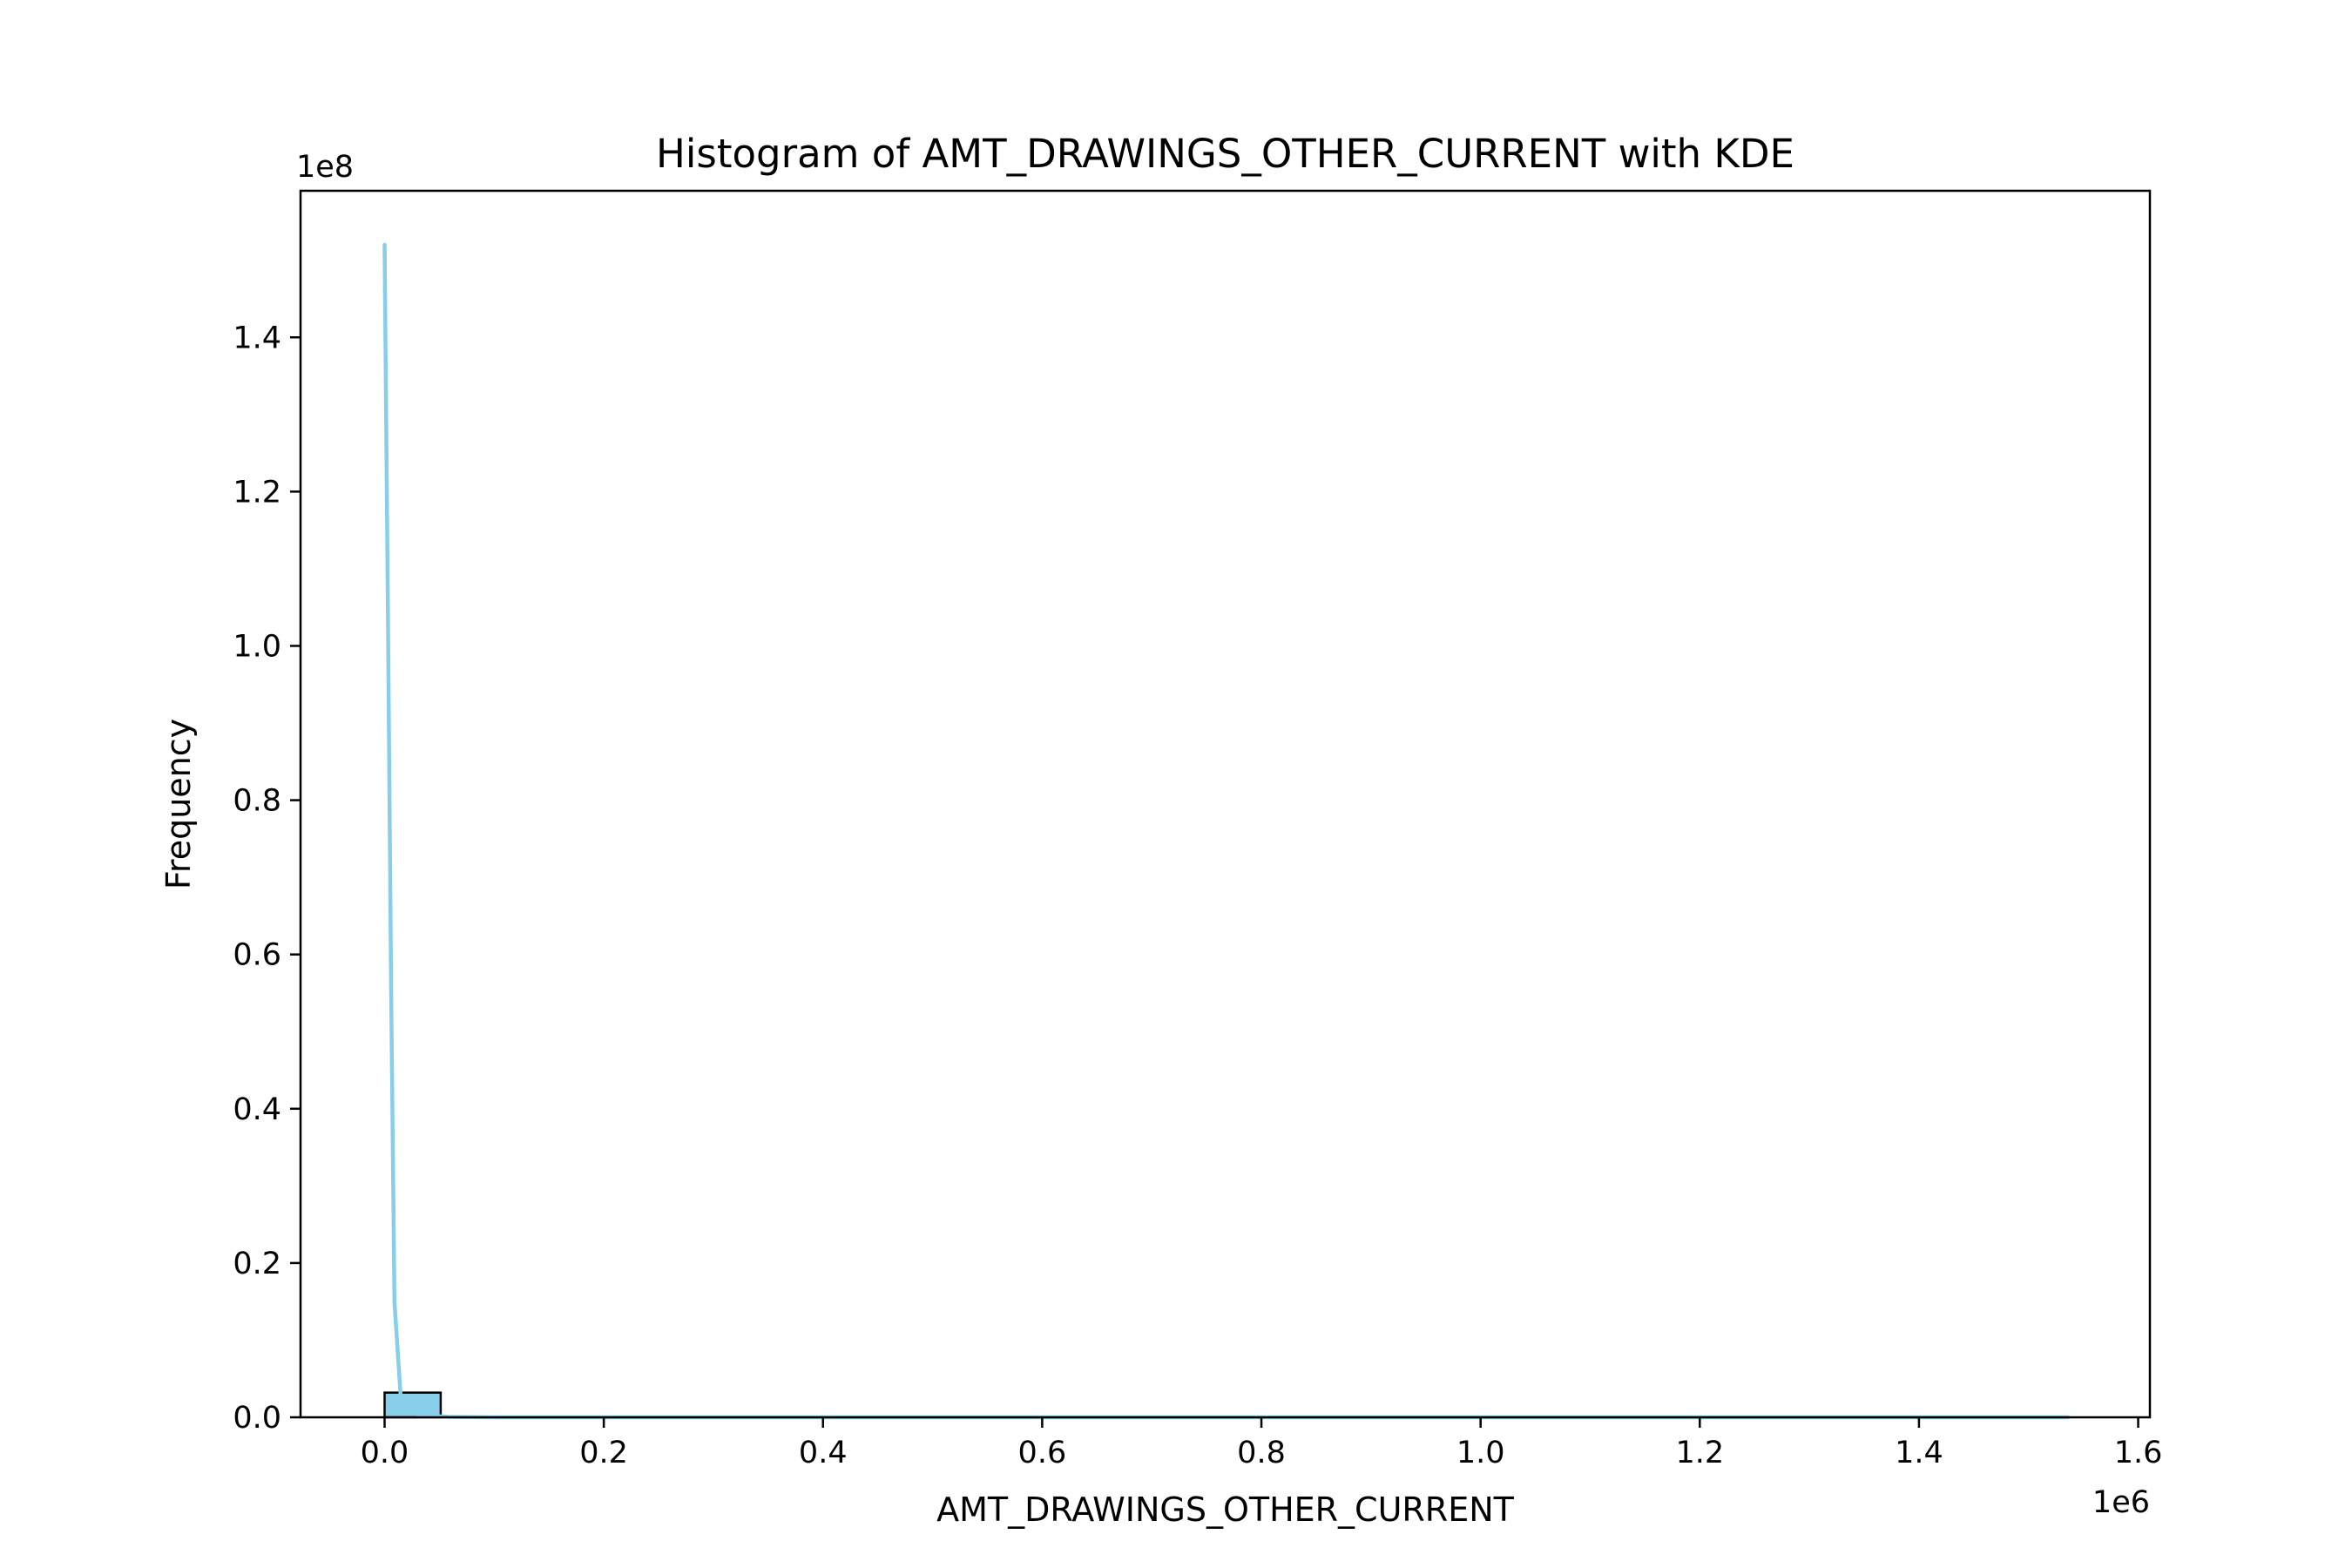 Image resolution: width=2352 pixels, height=1568 pixels. I want to click on x-tick-label: 0.8, so click(1261, 1453).